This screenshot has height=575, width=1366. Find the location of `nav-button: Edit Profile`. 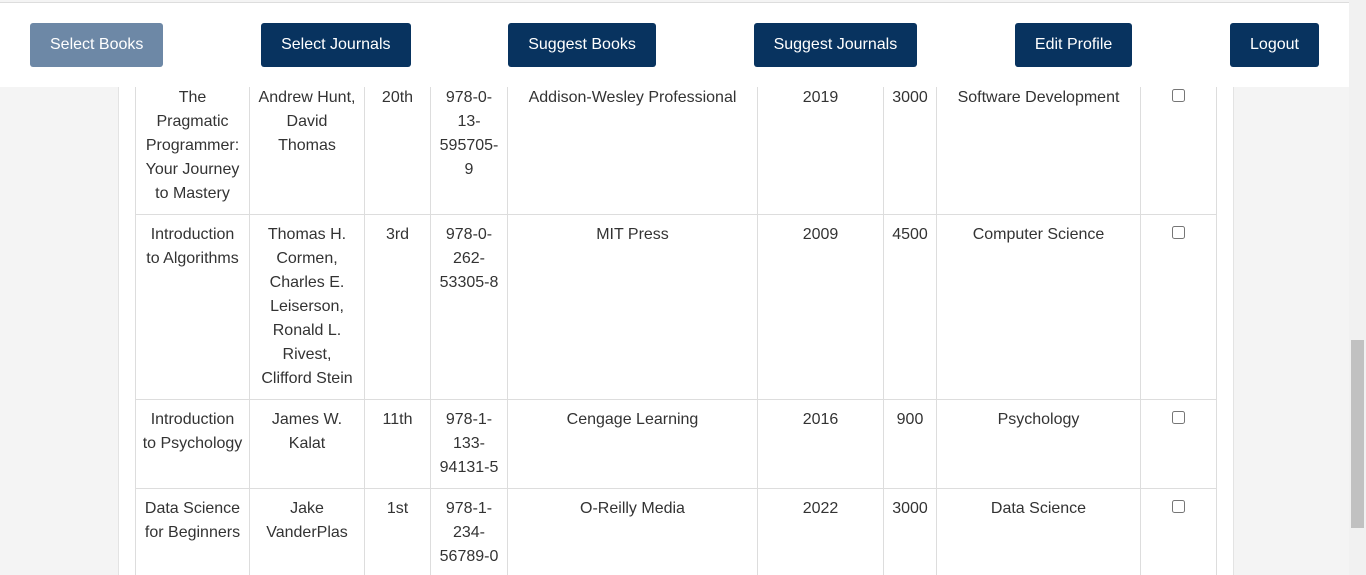

nav-button: Edit Profile is located at coordinates (1073, 45).